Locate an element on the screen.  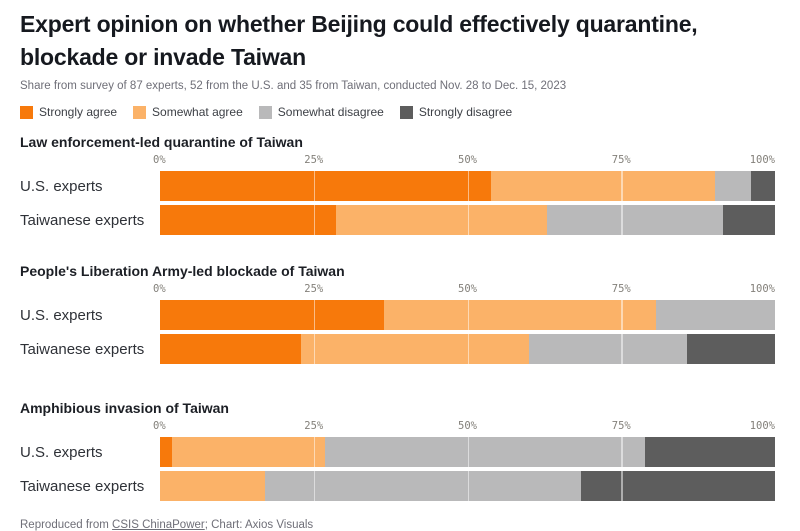
legend-label-somewhat-disagree: Somewhat disagree is located at coordinates (330, 112).